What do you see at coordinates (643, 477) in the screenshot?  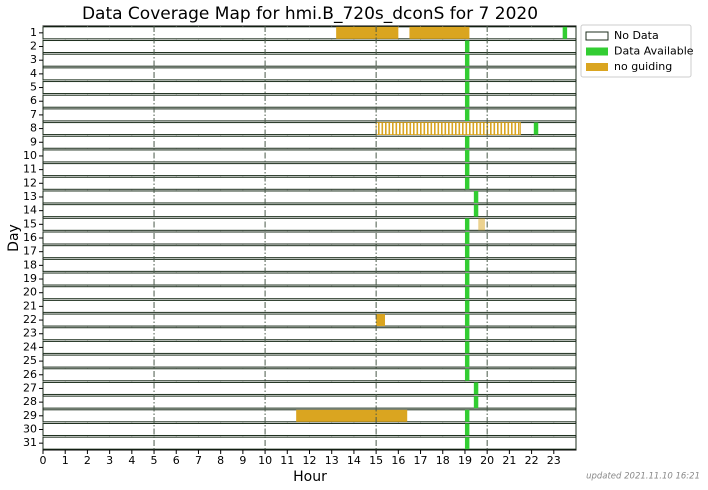 I see `footnote: updated 2021.11.10 16:21` at bounding box center [643, 477].